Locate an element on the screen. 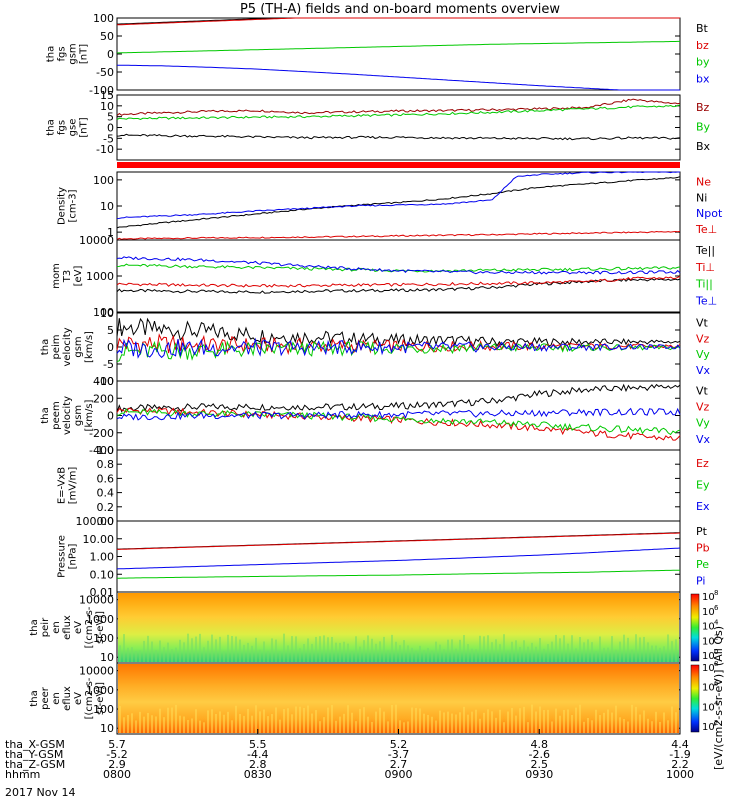  legend-Pb: Pb is located at coordinates (703, 547).